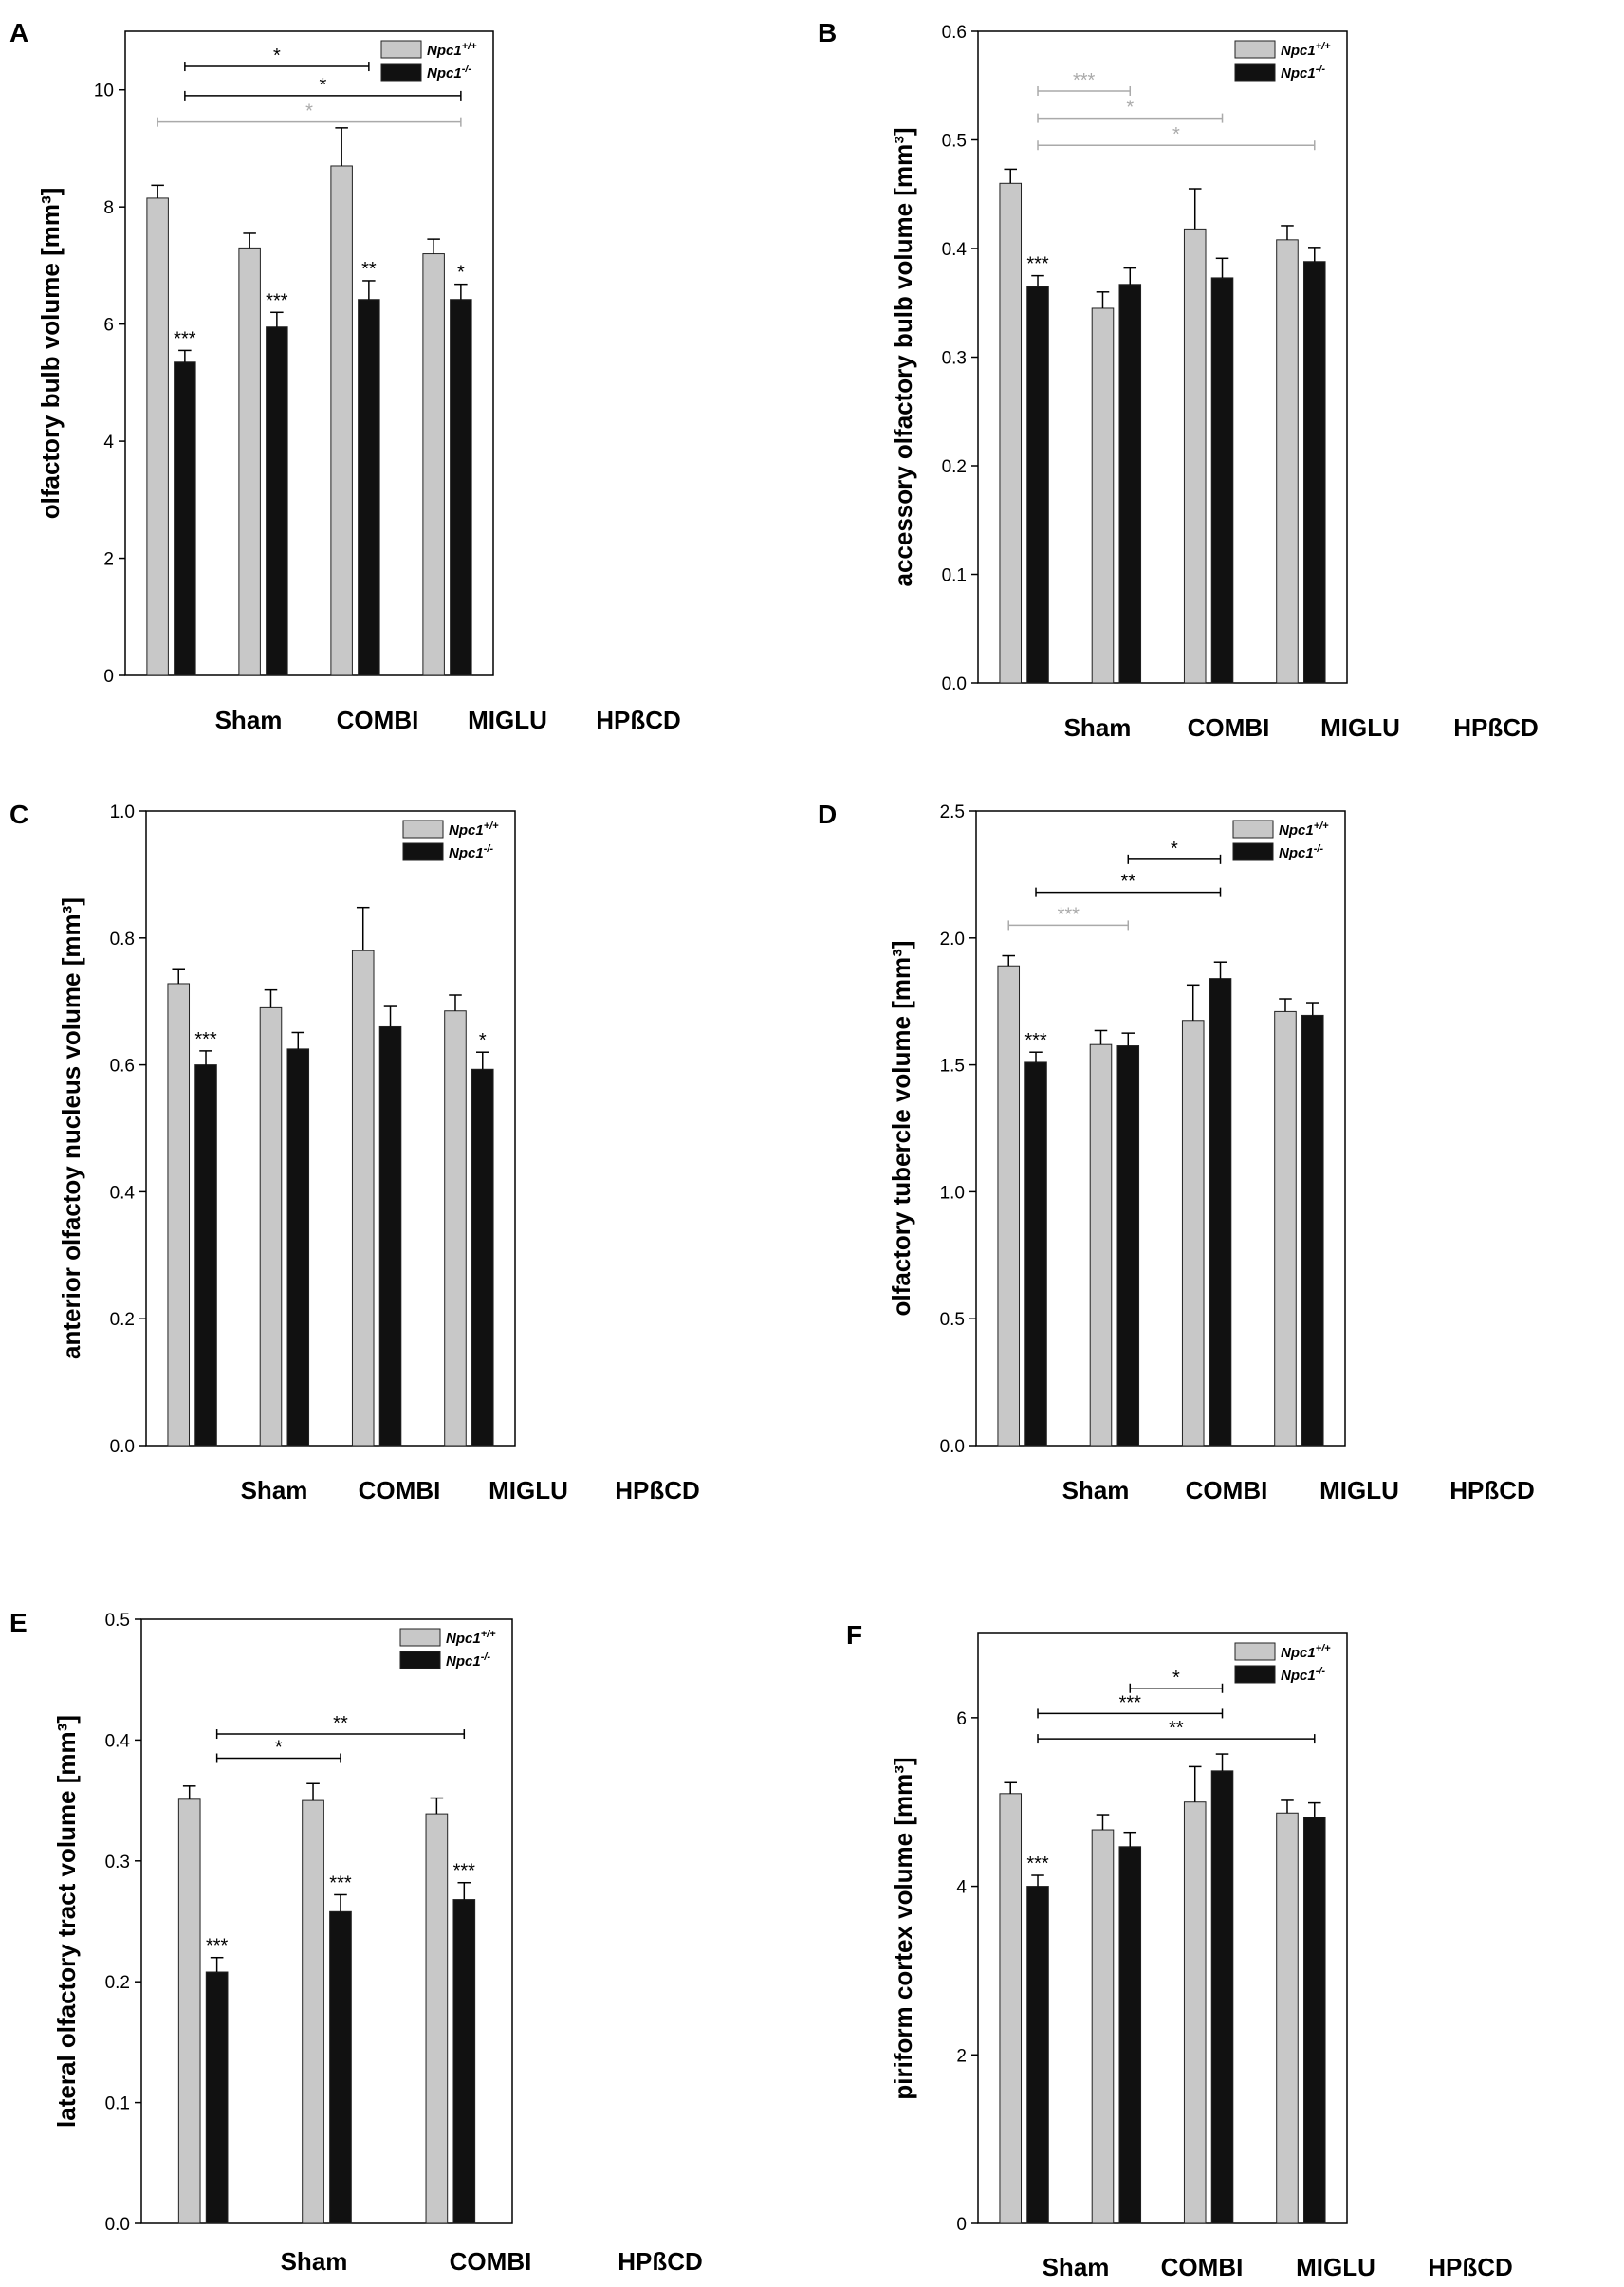 The height and width of the screenshot is (2287, 1624). What do you see at coordinates (108, 326) in the screenshot?
I see `y-tick-label: 6` at bounding box center [108, 326].